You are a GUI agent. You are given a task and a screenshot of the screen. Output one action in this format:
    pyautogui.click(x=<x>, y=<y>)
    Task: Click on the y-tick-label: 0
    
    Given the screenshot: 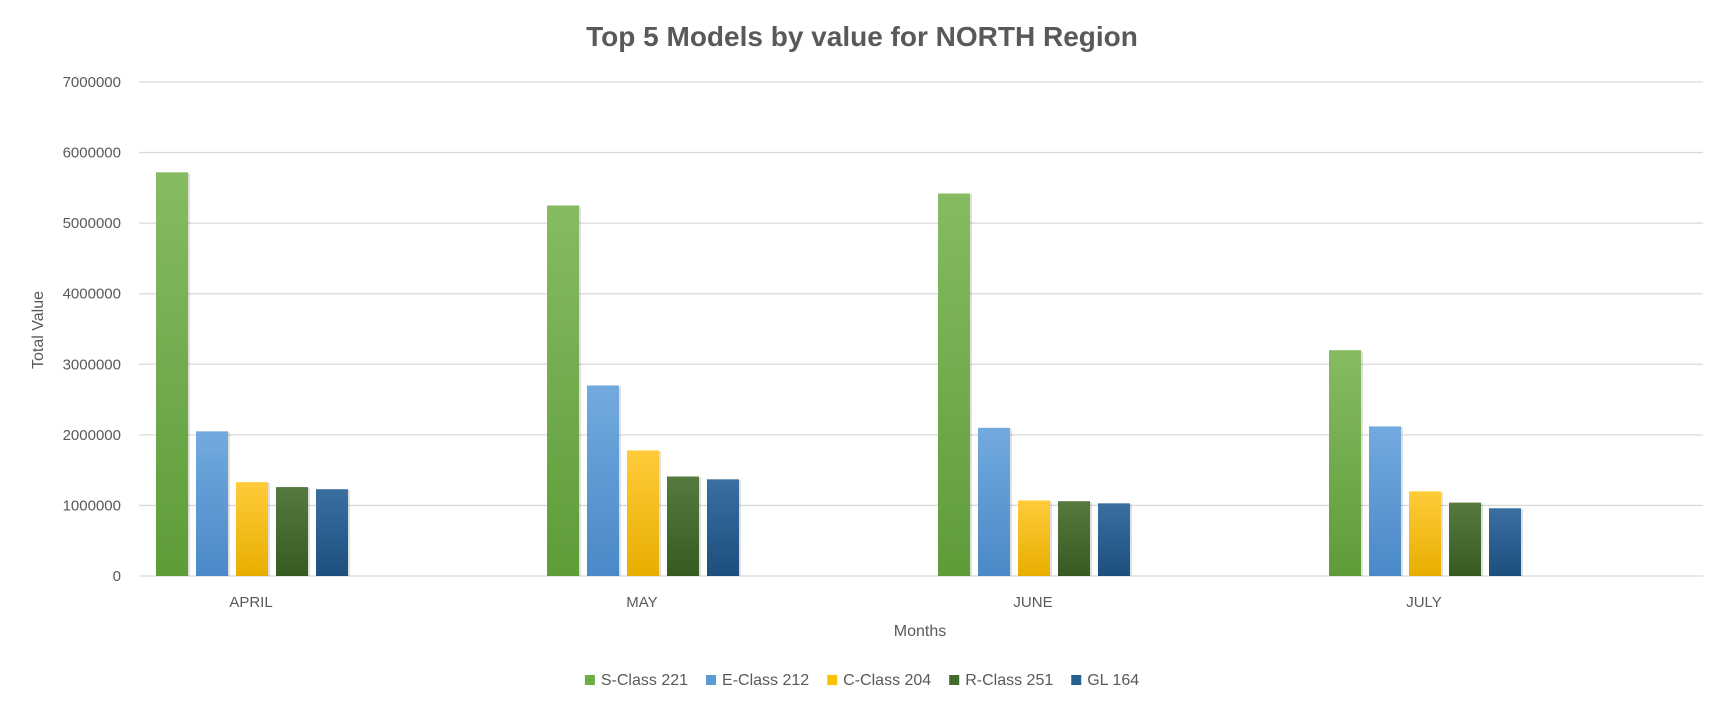 What is the action you would take?
    pyautogui.click(x=117, y=576)
    